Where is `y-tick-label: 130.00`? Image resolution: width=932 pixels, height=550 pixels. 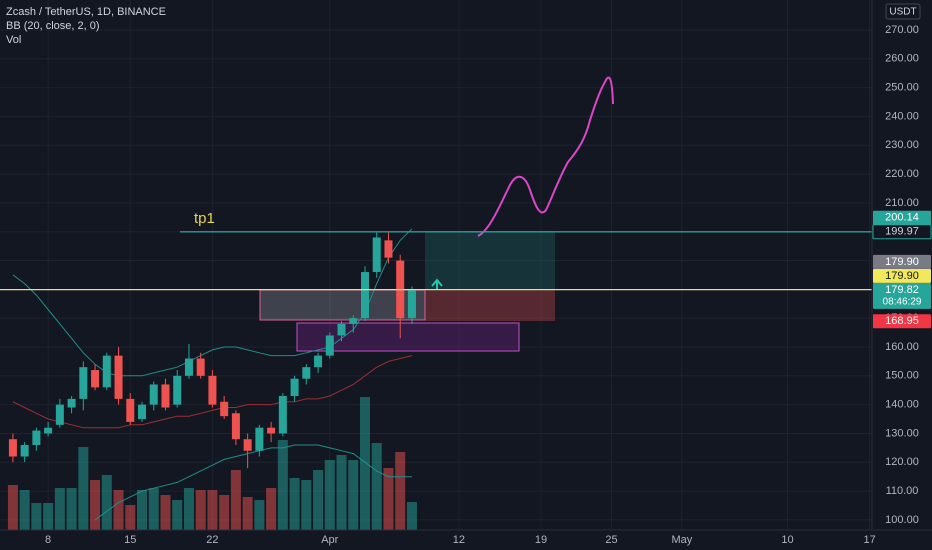 y-tick-label: 130.00 is located at coordinates (902, 433).